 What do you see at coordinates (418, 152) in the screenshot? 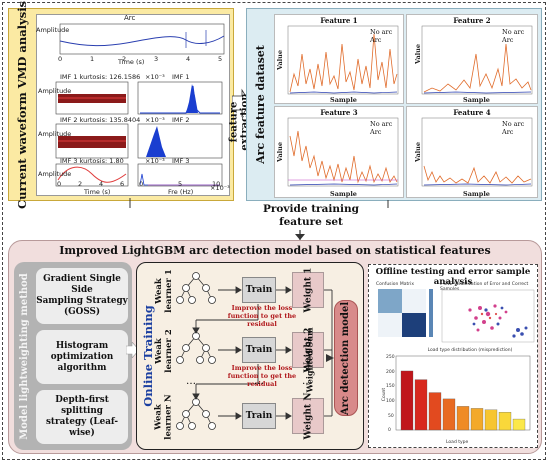
I see `feature-4-ylabel: Value` at bounding box center [418, 152].